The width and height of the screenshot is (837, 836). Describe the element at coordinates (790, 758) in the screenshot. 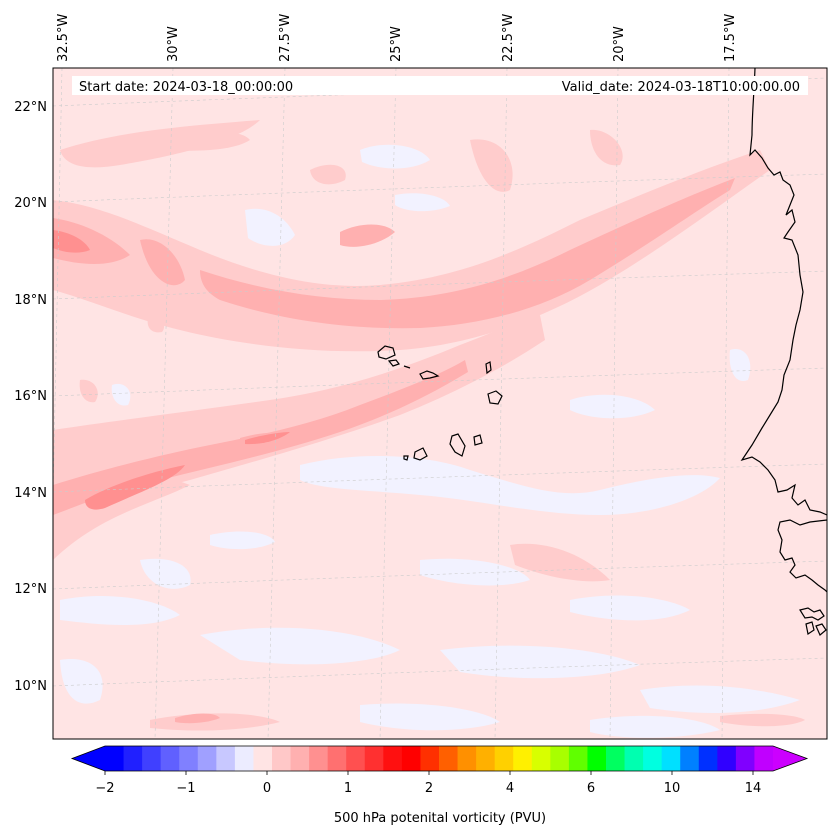

I see `colorbar-max-extend` at that location.